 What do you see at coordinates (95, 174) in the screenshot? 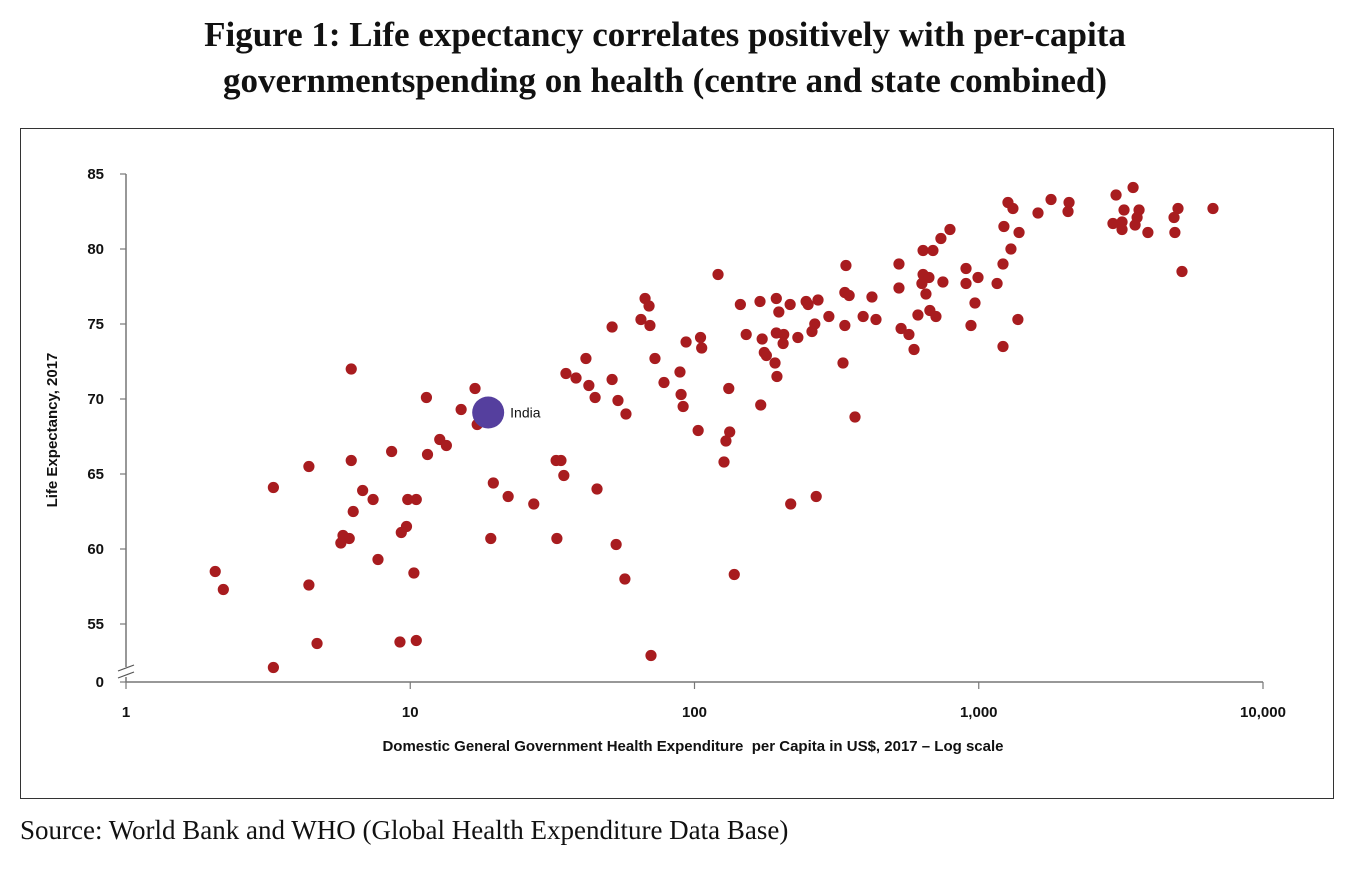
I see `y-tick-label: 85` at bounding box center [95, 174].